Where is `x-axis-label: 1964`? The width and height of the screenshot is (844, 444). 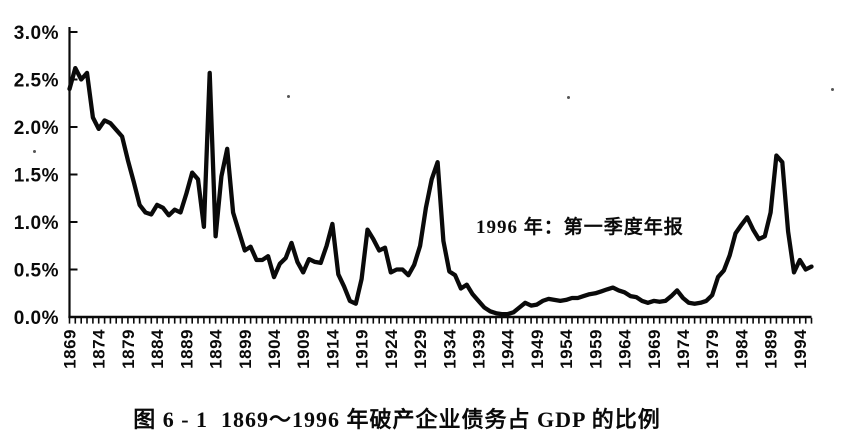
x-axis-label: 1964 is located at coordinates (625, 349).